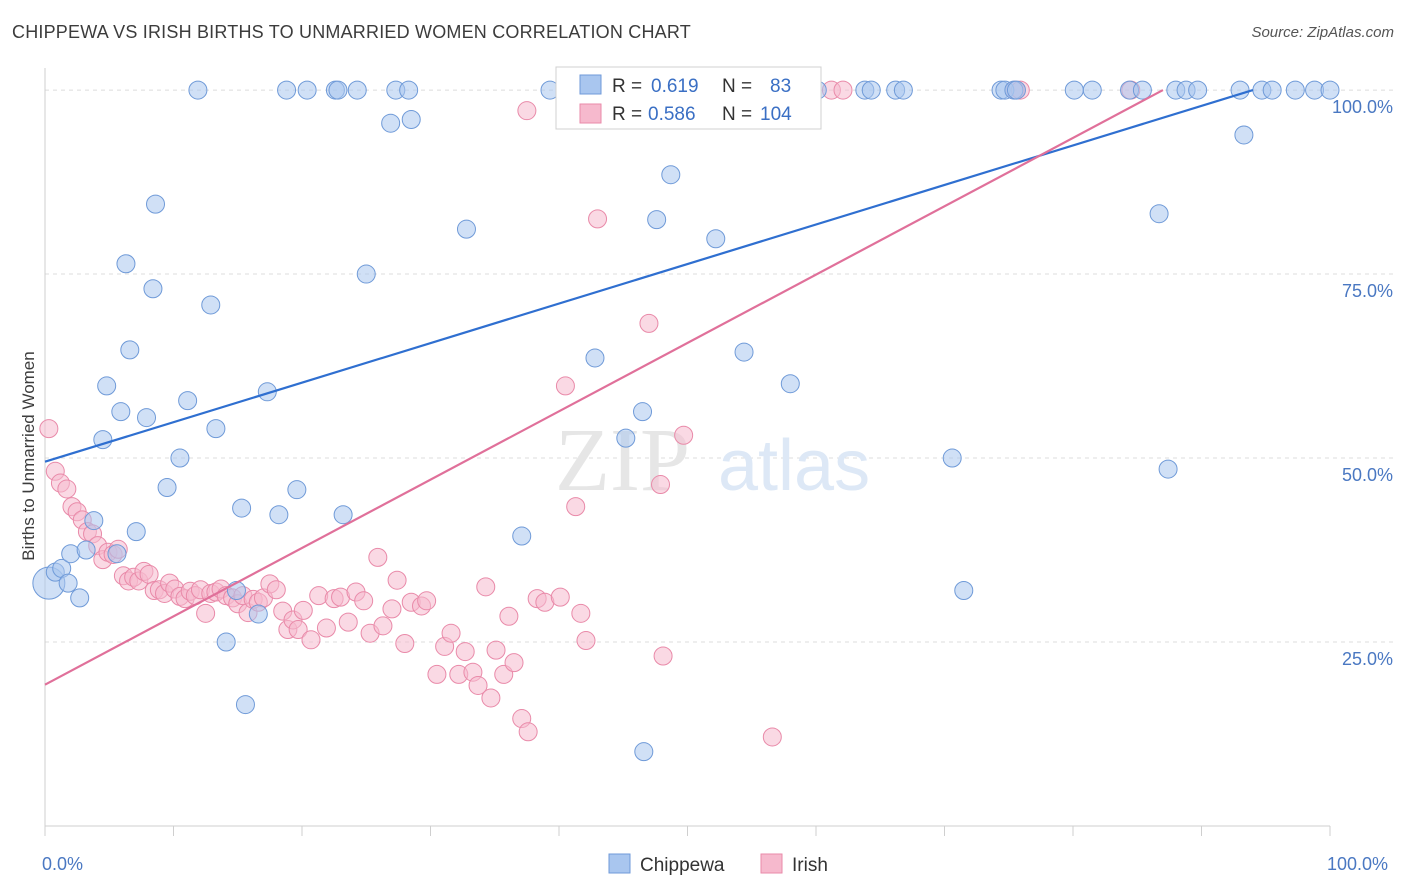 The height and width of the screenshot is (892, 1406). Describe the element at coordinates (28, 455) in the screenshot. I see `y-axis-label: Births to Unmarried Women` at that location.